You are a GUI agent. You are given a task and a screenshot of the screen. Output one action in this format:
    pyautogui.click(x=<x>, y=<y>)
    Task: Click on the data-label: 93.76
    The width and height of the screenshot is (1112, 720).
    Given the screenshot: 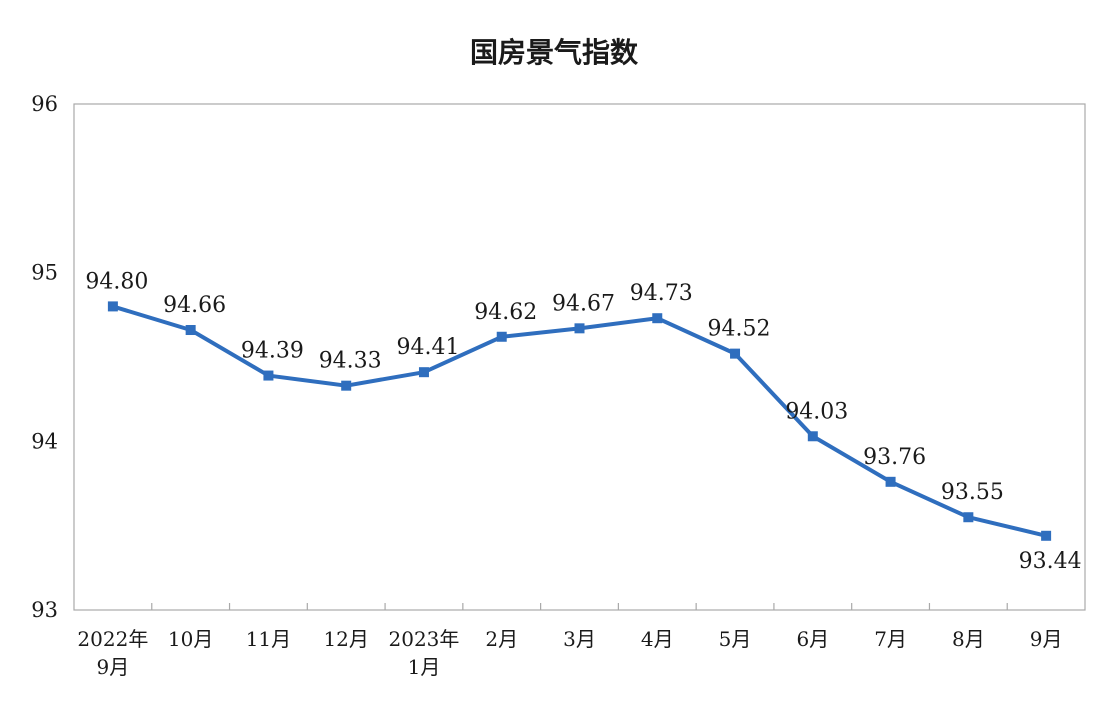 What is the action you would take?
    pyautogui.click(x=894, y=457)
    